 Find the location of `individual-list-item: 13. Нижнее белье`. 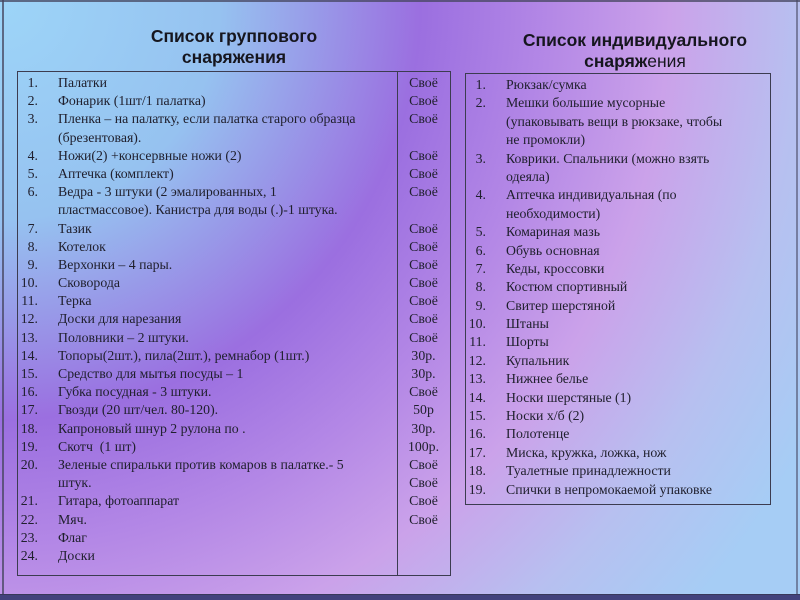

individual-list-item: 13. Нижнее белье is located at coordinates (618, 379).